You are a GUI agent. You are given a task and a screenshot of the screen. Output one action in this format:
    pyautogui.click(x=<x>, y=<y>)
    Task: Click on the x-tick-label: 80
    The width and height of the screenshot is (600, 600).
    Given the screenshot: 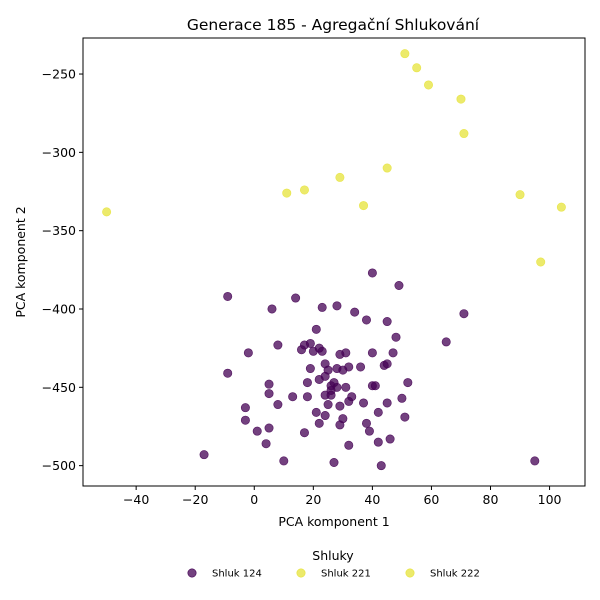 What is the action you would take?
    pyautogui.click(x=491, y=499)
    